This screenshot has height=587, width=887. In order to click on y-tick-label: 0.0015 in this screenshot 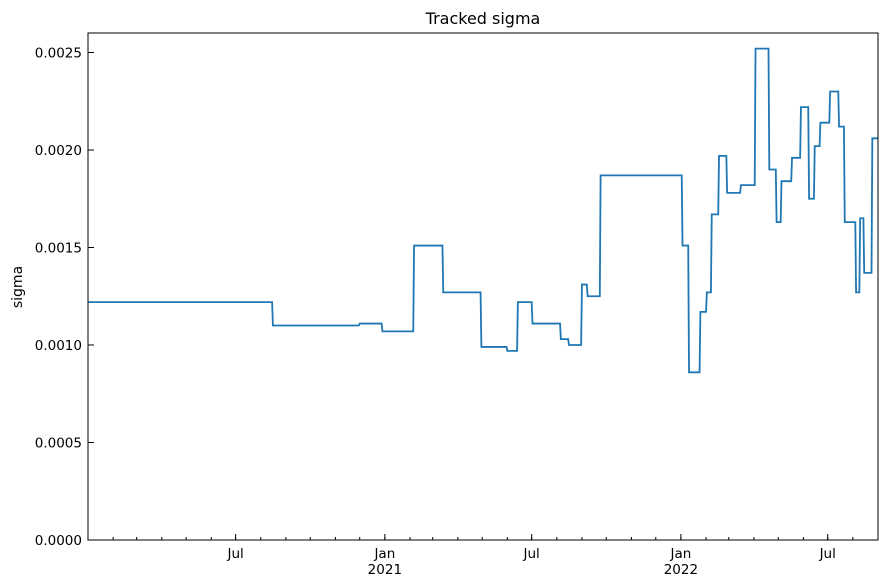, I will do `click(58, 249)`.